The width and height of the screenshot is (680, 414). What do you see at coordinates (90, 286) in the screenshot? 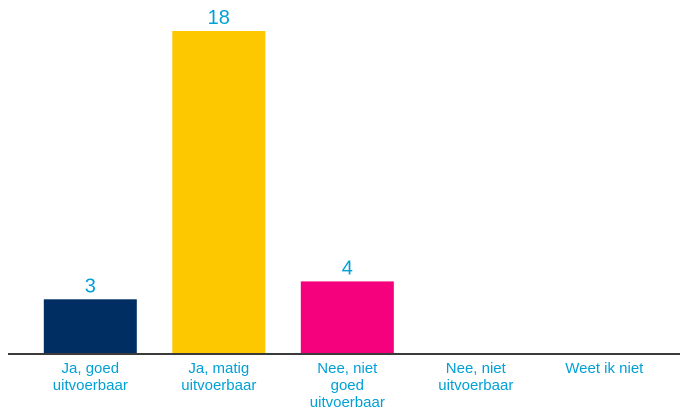
I see `value-label-0: 3` at bounding box center [90, 286].